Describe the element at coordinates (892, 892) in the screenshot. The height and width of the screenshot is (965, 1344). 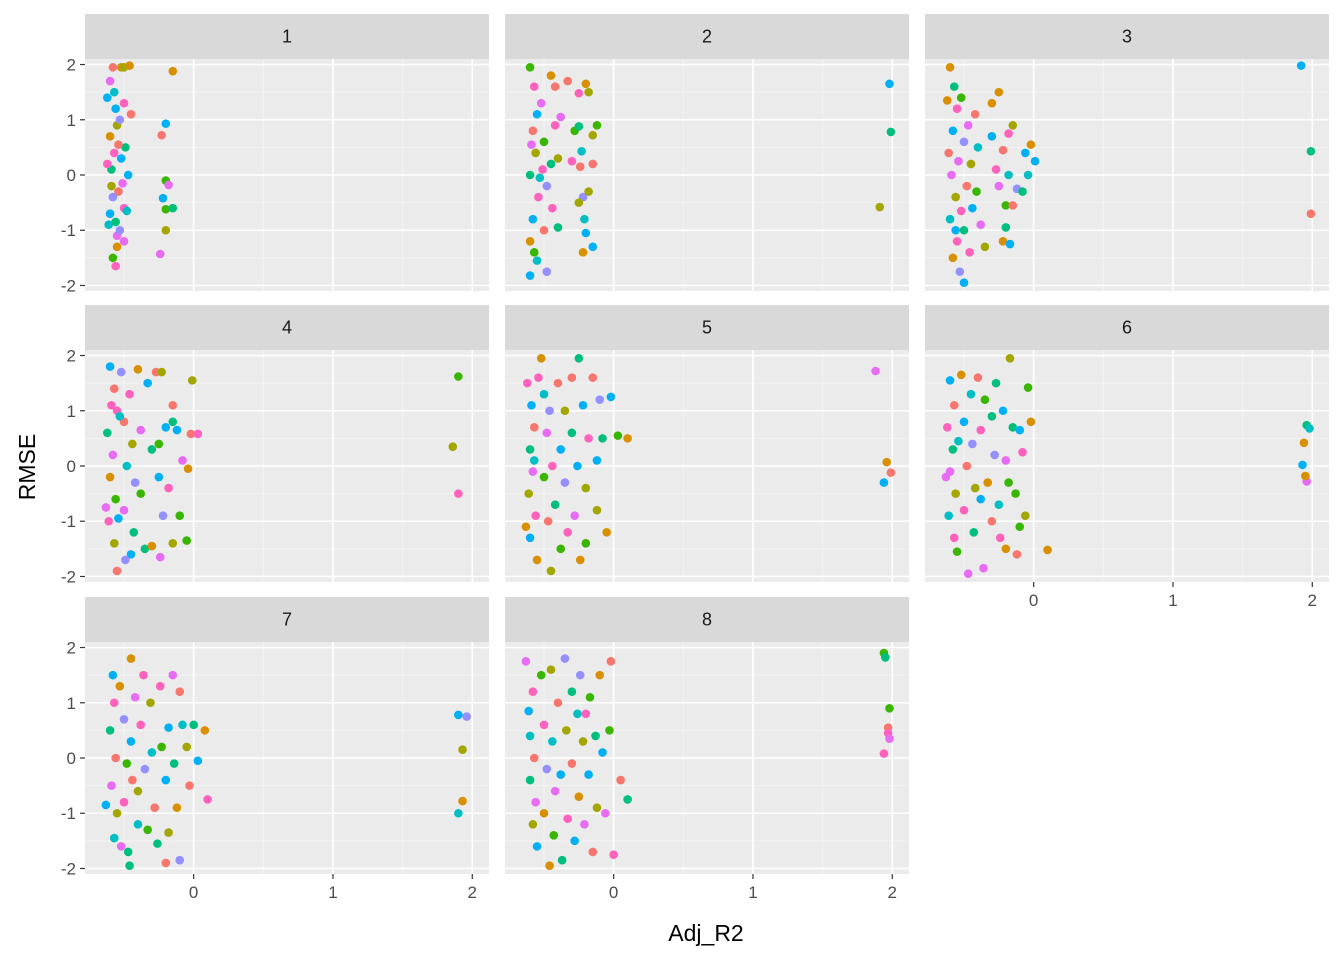
I see `x-tick-label: 2` at that location.